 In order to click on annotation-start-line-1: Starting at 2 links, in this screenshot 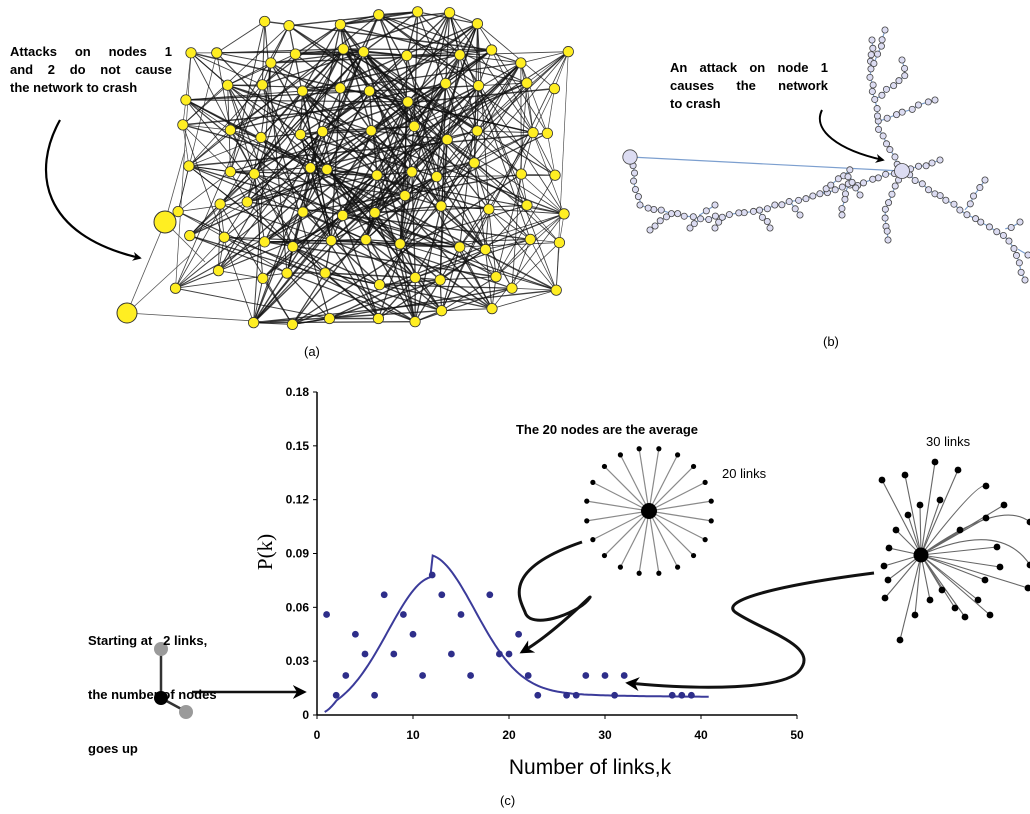, I will do `click(148, 640)`.